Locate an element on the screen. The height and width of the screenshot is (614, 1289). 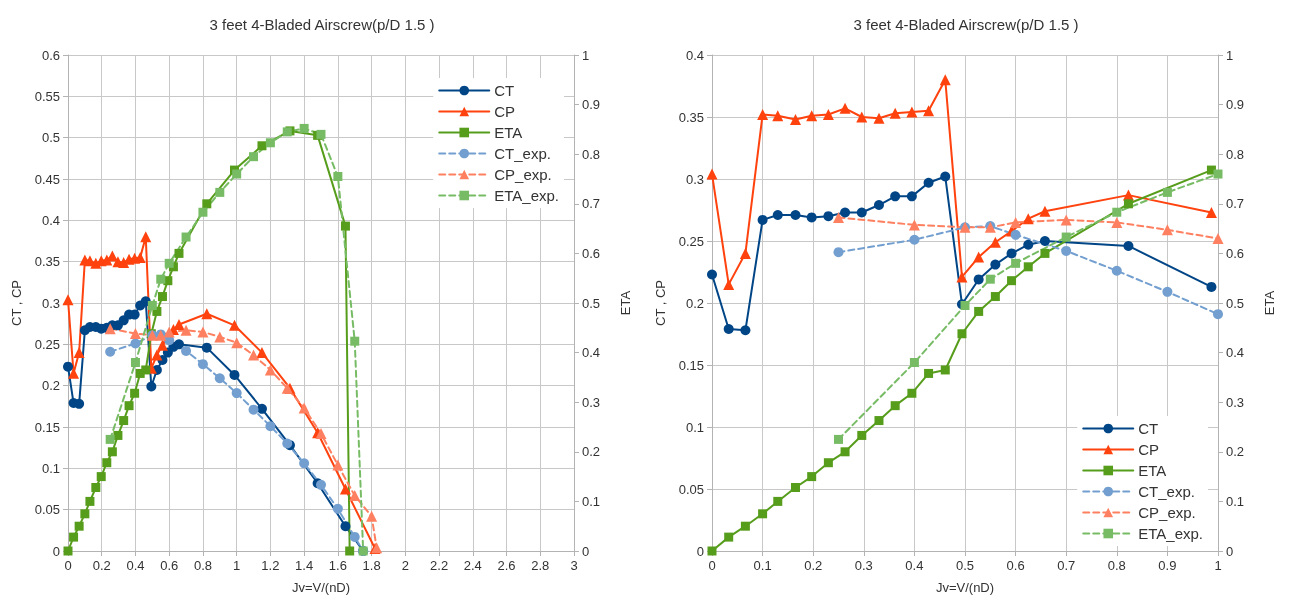
legend-label: CP_exp. is located at coordinates (523, 174).